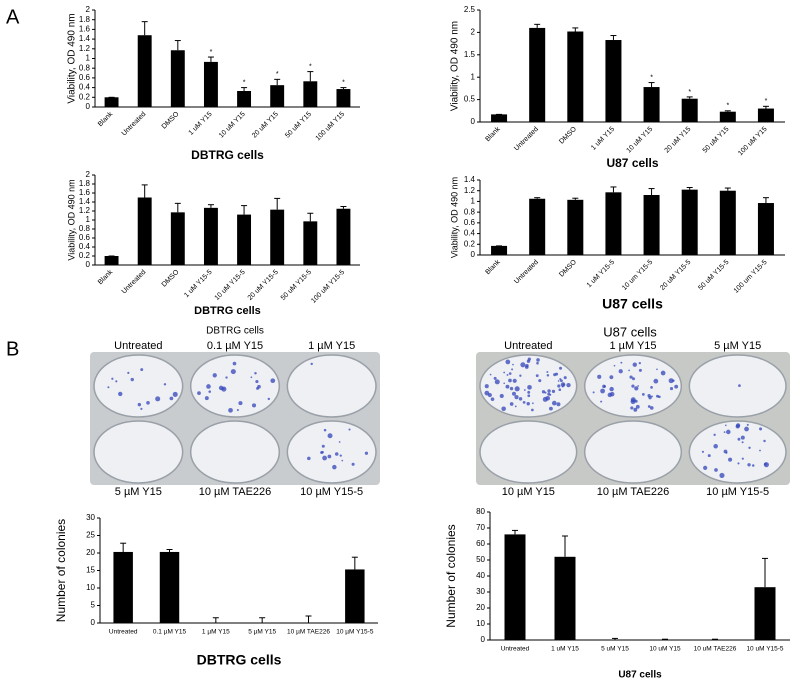 Image resolution: width=800 pixels, height=683 pixels. What do you see at coordinates (296, 285) in the screenshot?
I see `x-tick-label: 50 uM Y15-5` at bounding box center [296, 285].